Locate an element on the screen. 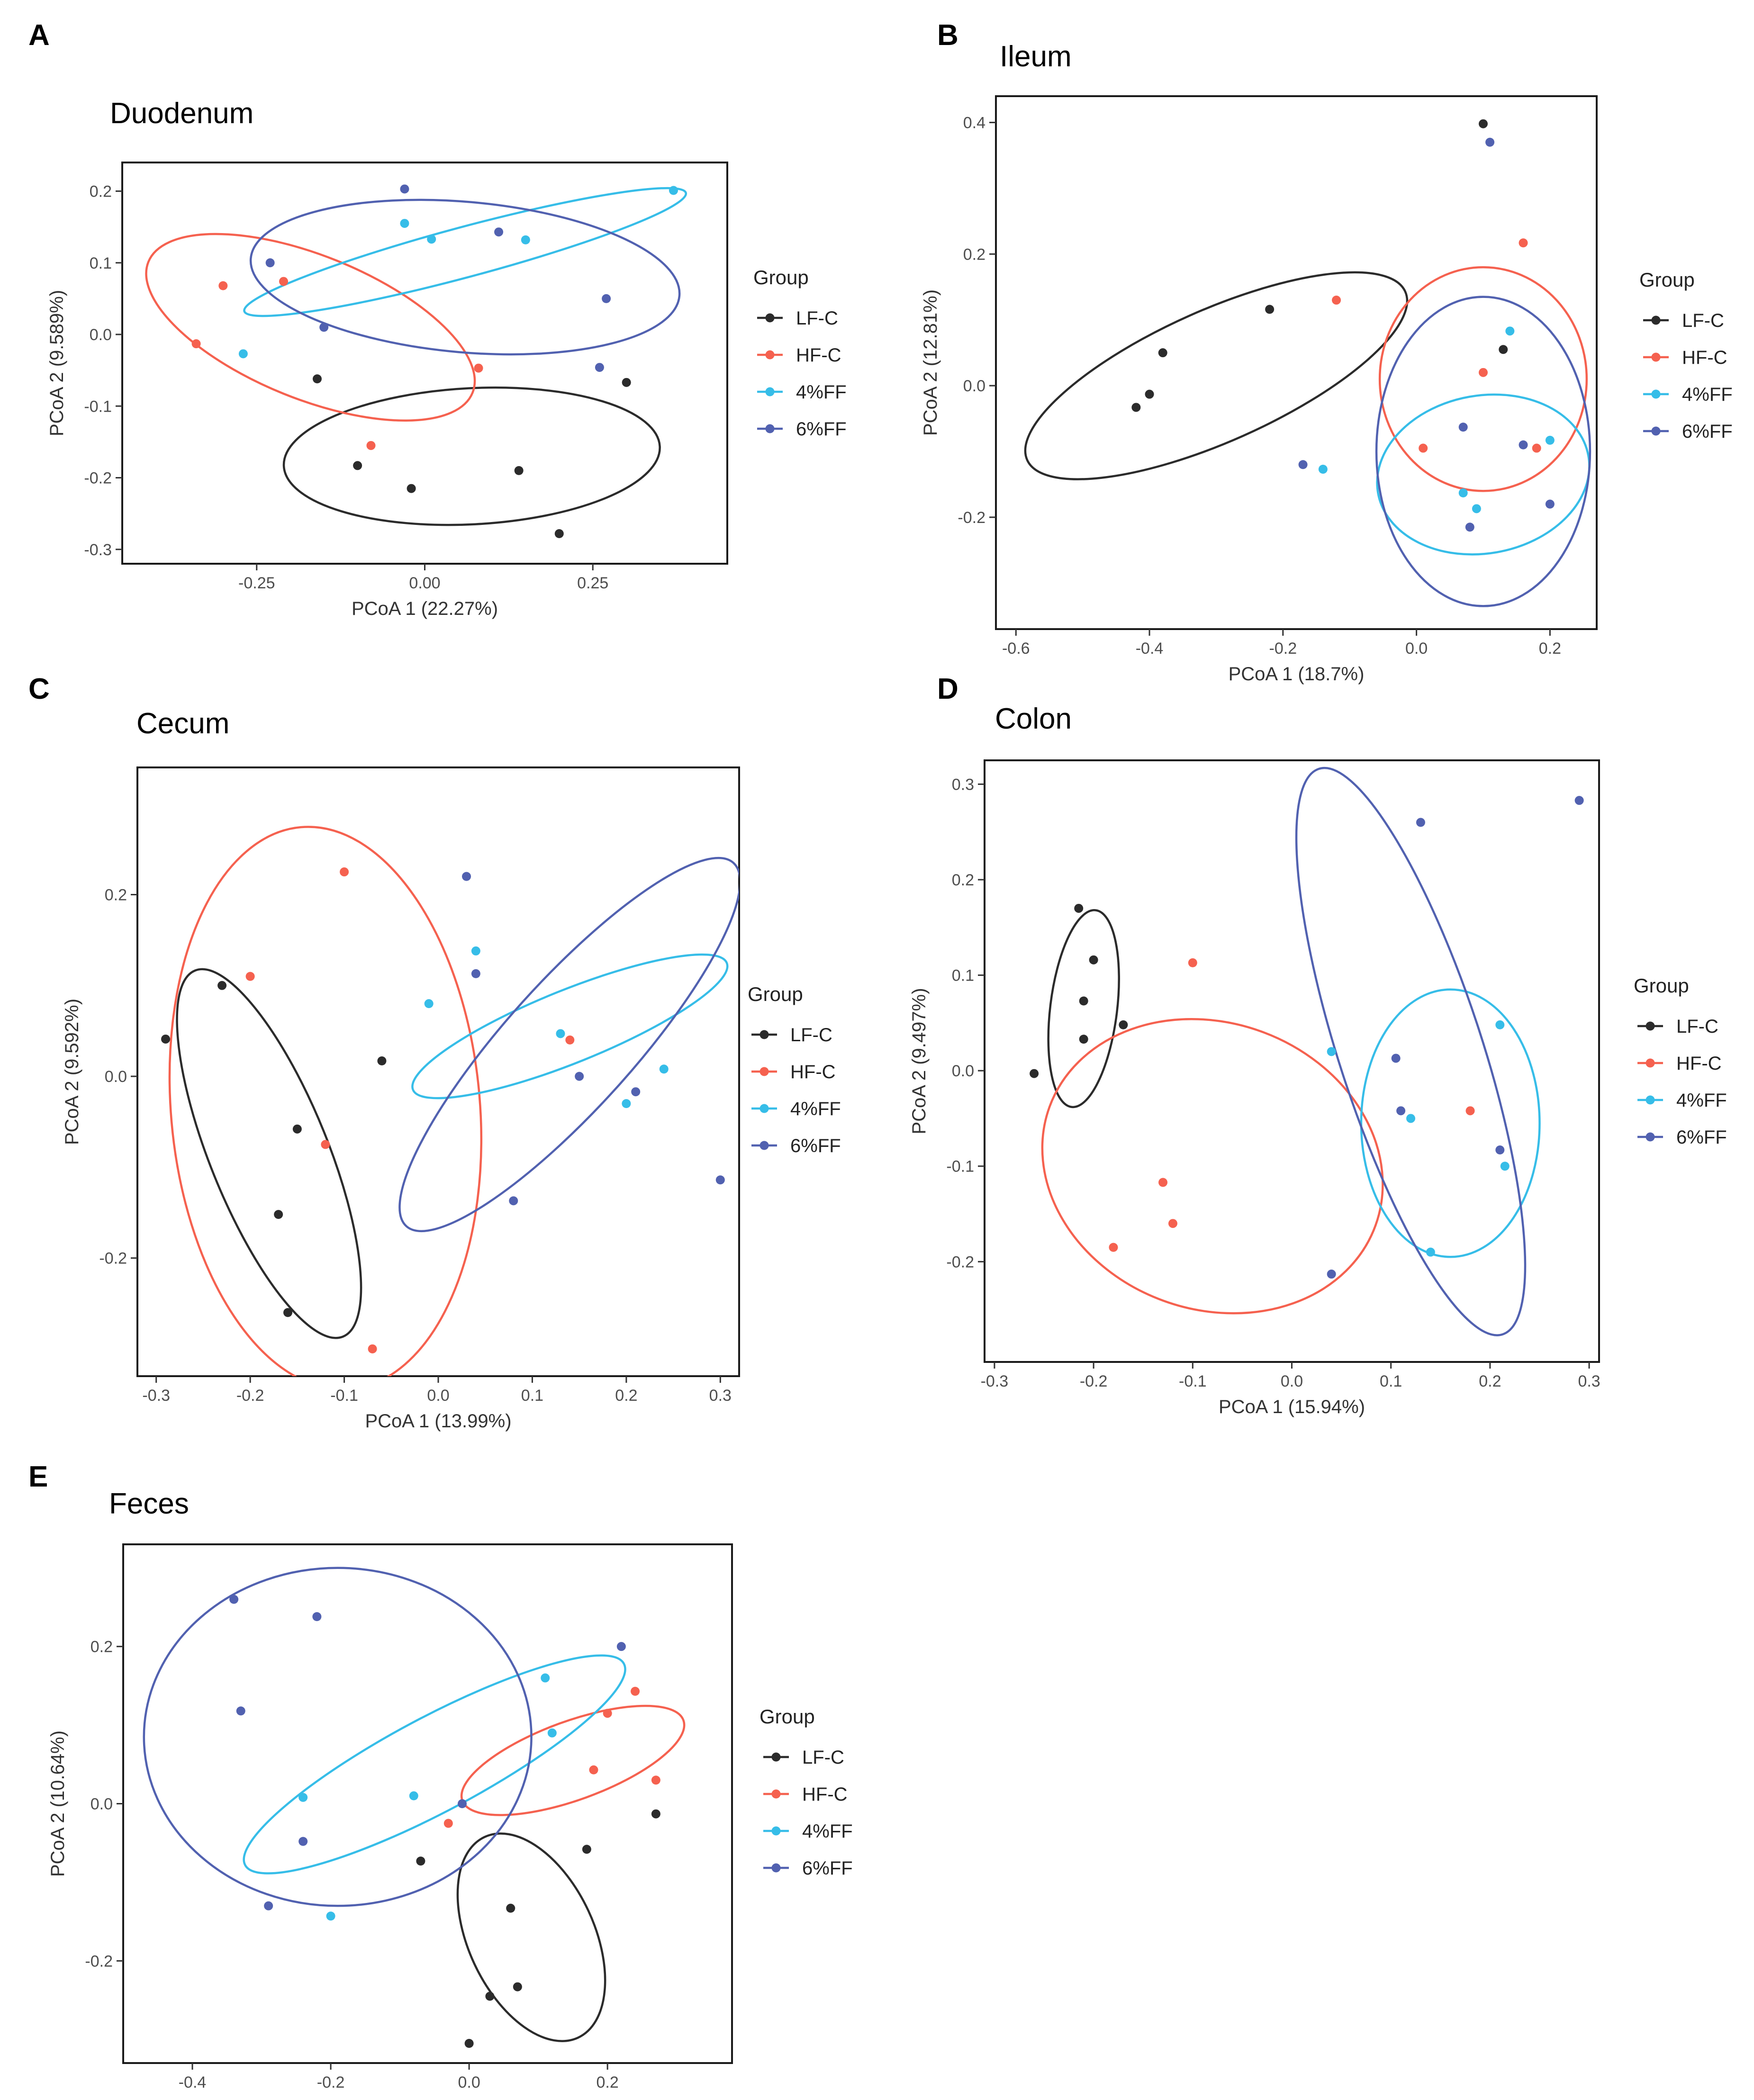 The image size is (1754, 2100). legend-label: 4%FF is located at coordinates (827, 1831).